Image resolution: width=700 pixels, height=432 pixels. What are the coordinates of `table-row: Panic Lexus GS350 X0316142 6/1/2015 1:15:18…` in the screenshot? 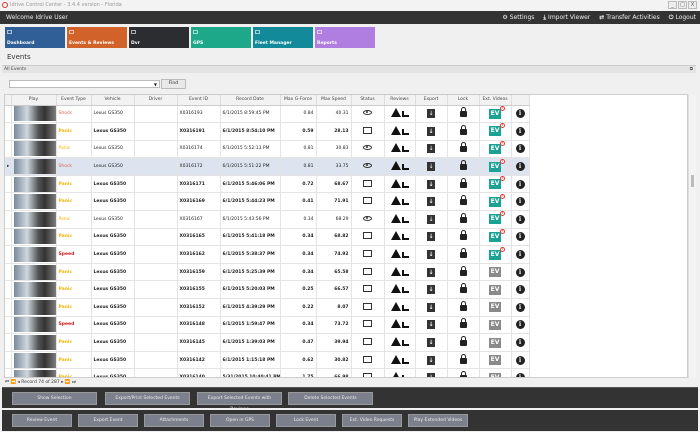 It's located at (267, 360).